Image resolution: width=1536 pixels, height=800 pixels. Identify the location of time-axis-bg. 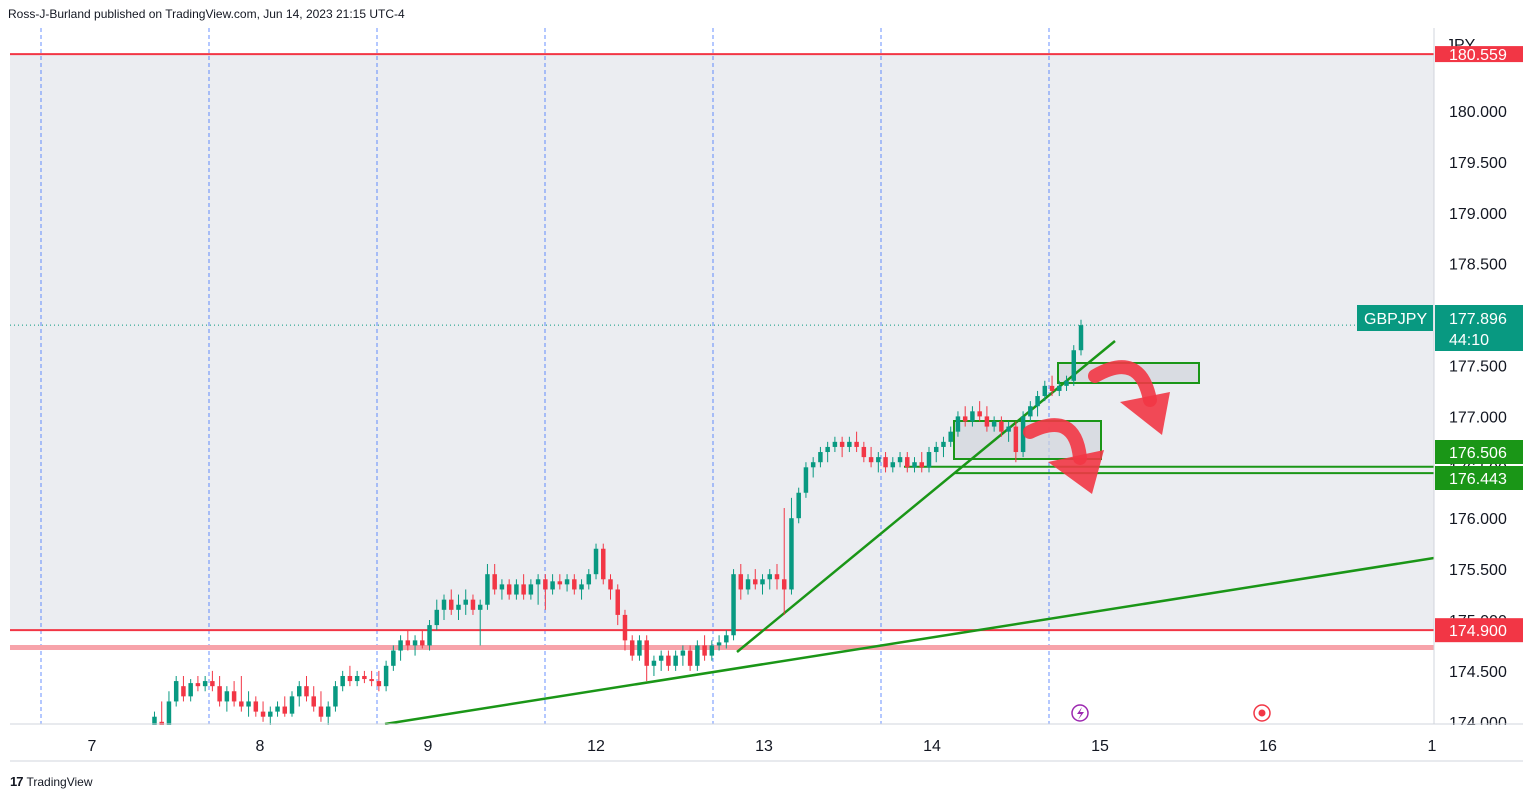
(766, 743).